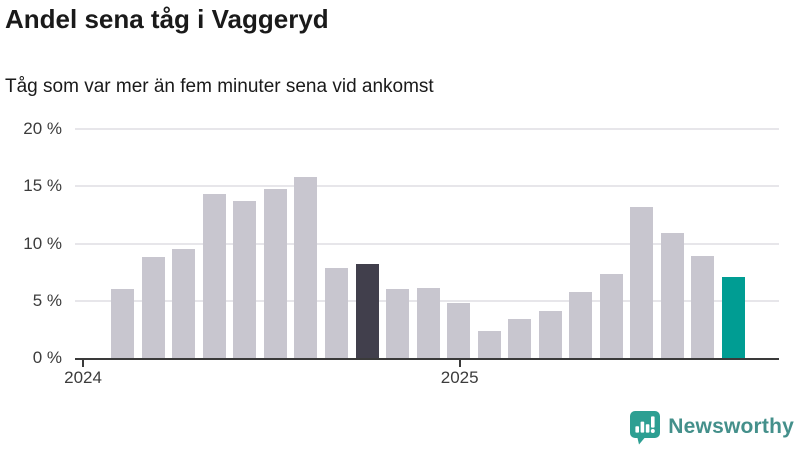 The width and height of the screenshot is (800, 450). I want to click on x-tick-mark-2025, so click(459, 363).